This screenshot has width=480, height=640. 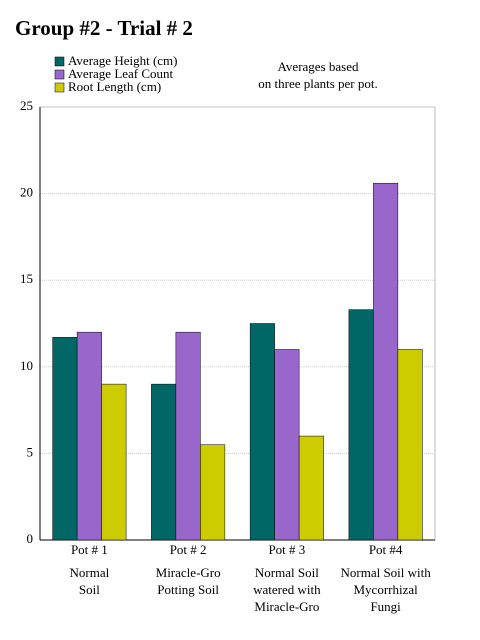 What do you see at coordinates (188, 549) in the screenshot?
I see `x-tick-label: Pot # 2` at bounding box center [188, 549].